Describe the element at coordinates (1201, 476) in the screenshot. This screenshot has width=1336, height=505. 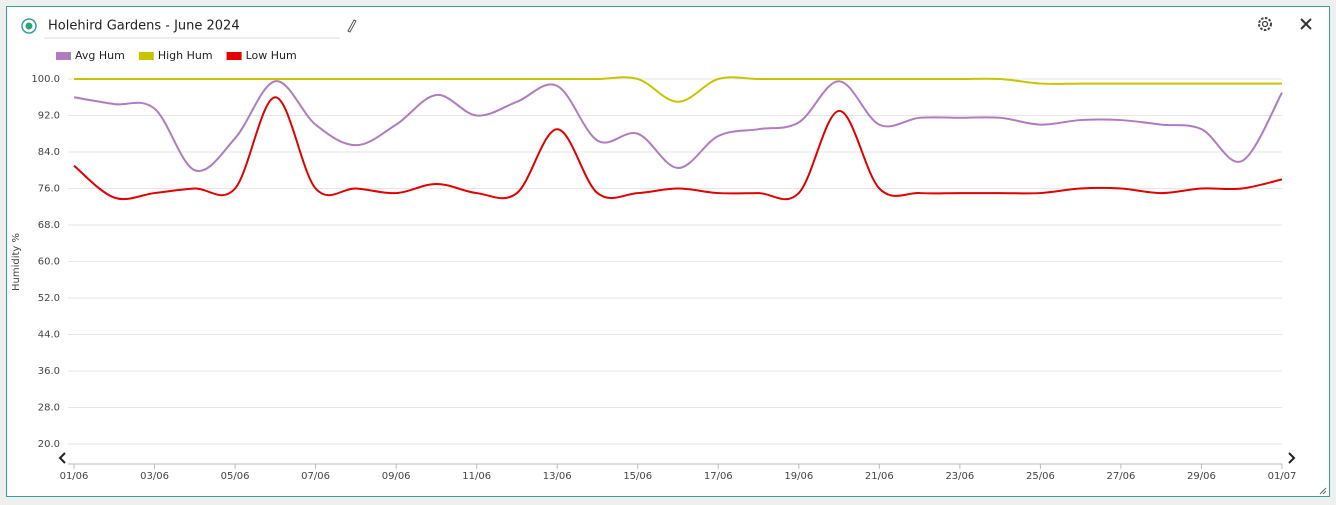
I see `x-tick-label: 29/06` at that location.